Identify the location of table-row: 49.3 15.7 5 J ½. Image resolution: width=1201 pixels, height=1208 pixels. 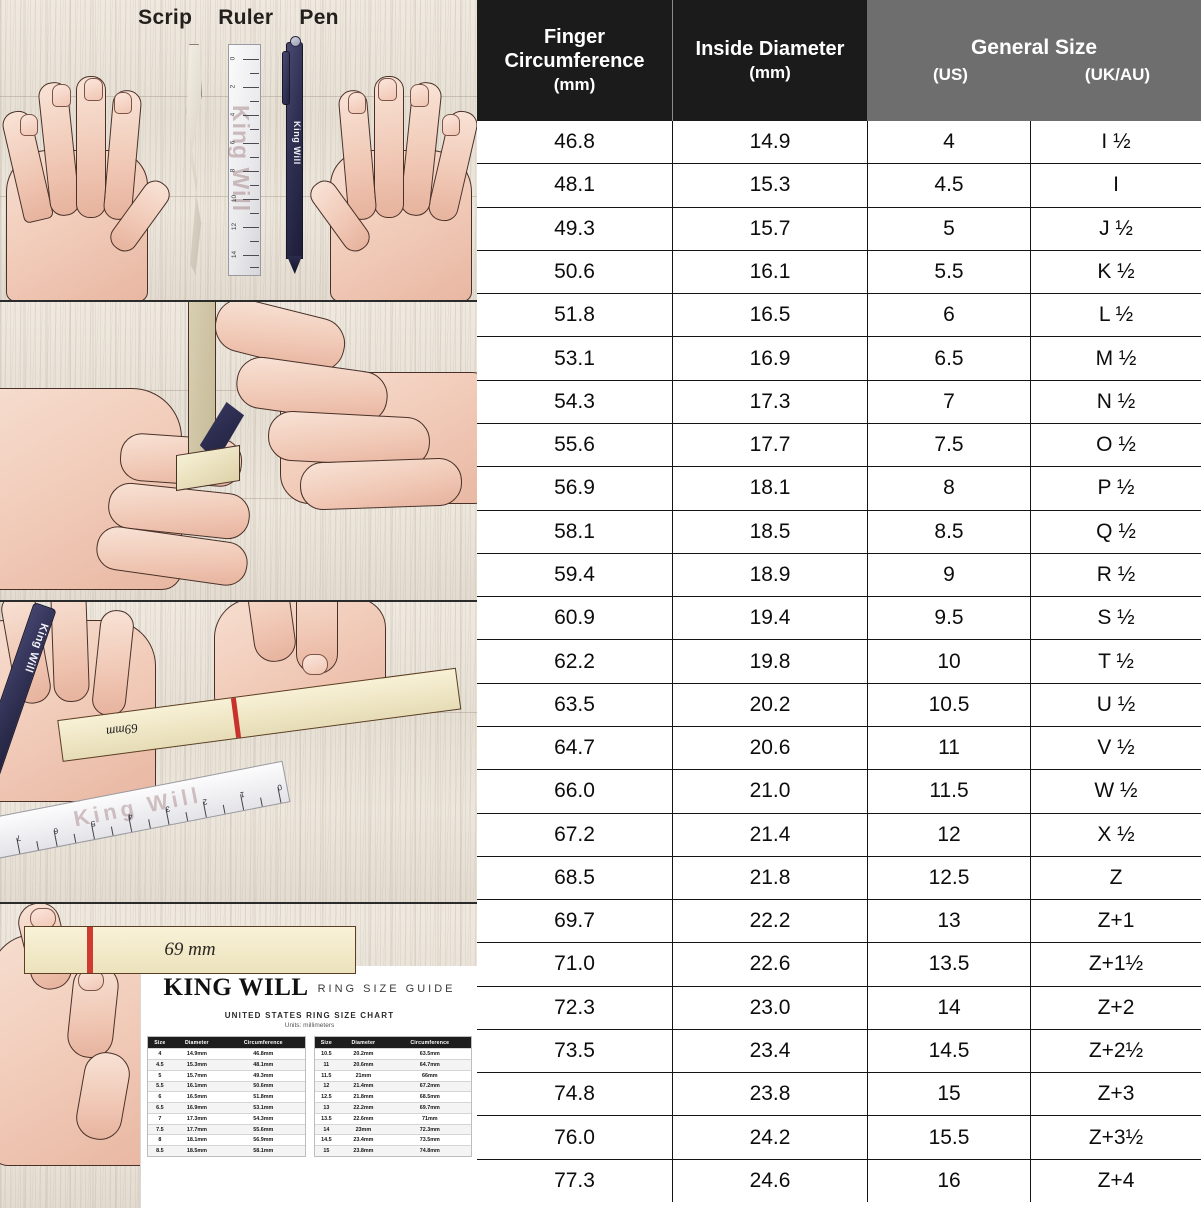
(839, 229).